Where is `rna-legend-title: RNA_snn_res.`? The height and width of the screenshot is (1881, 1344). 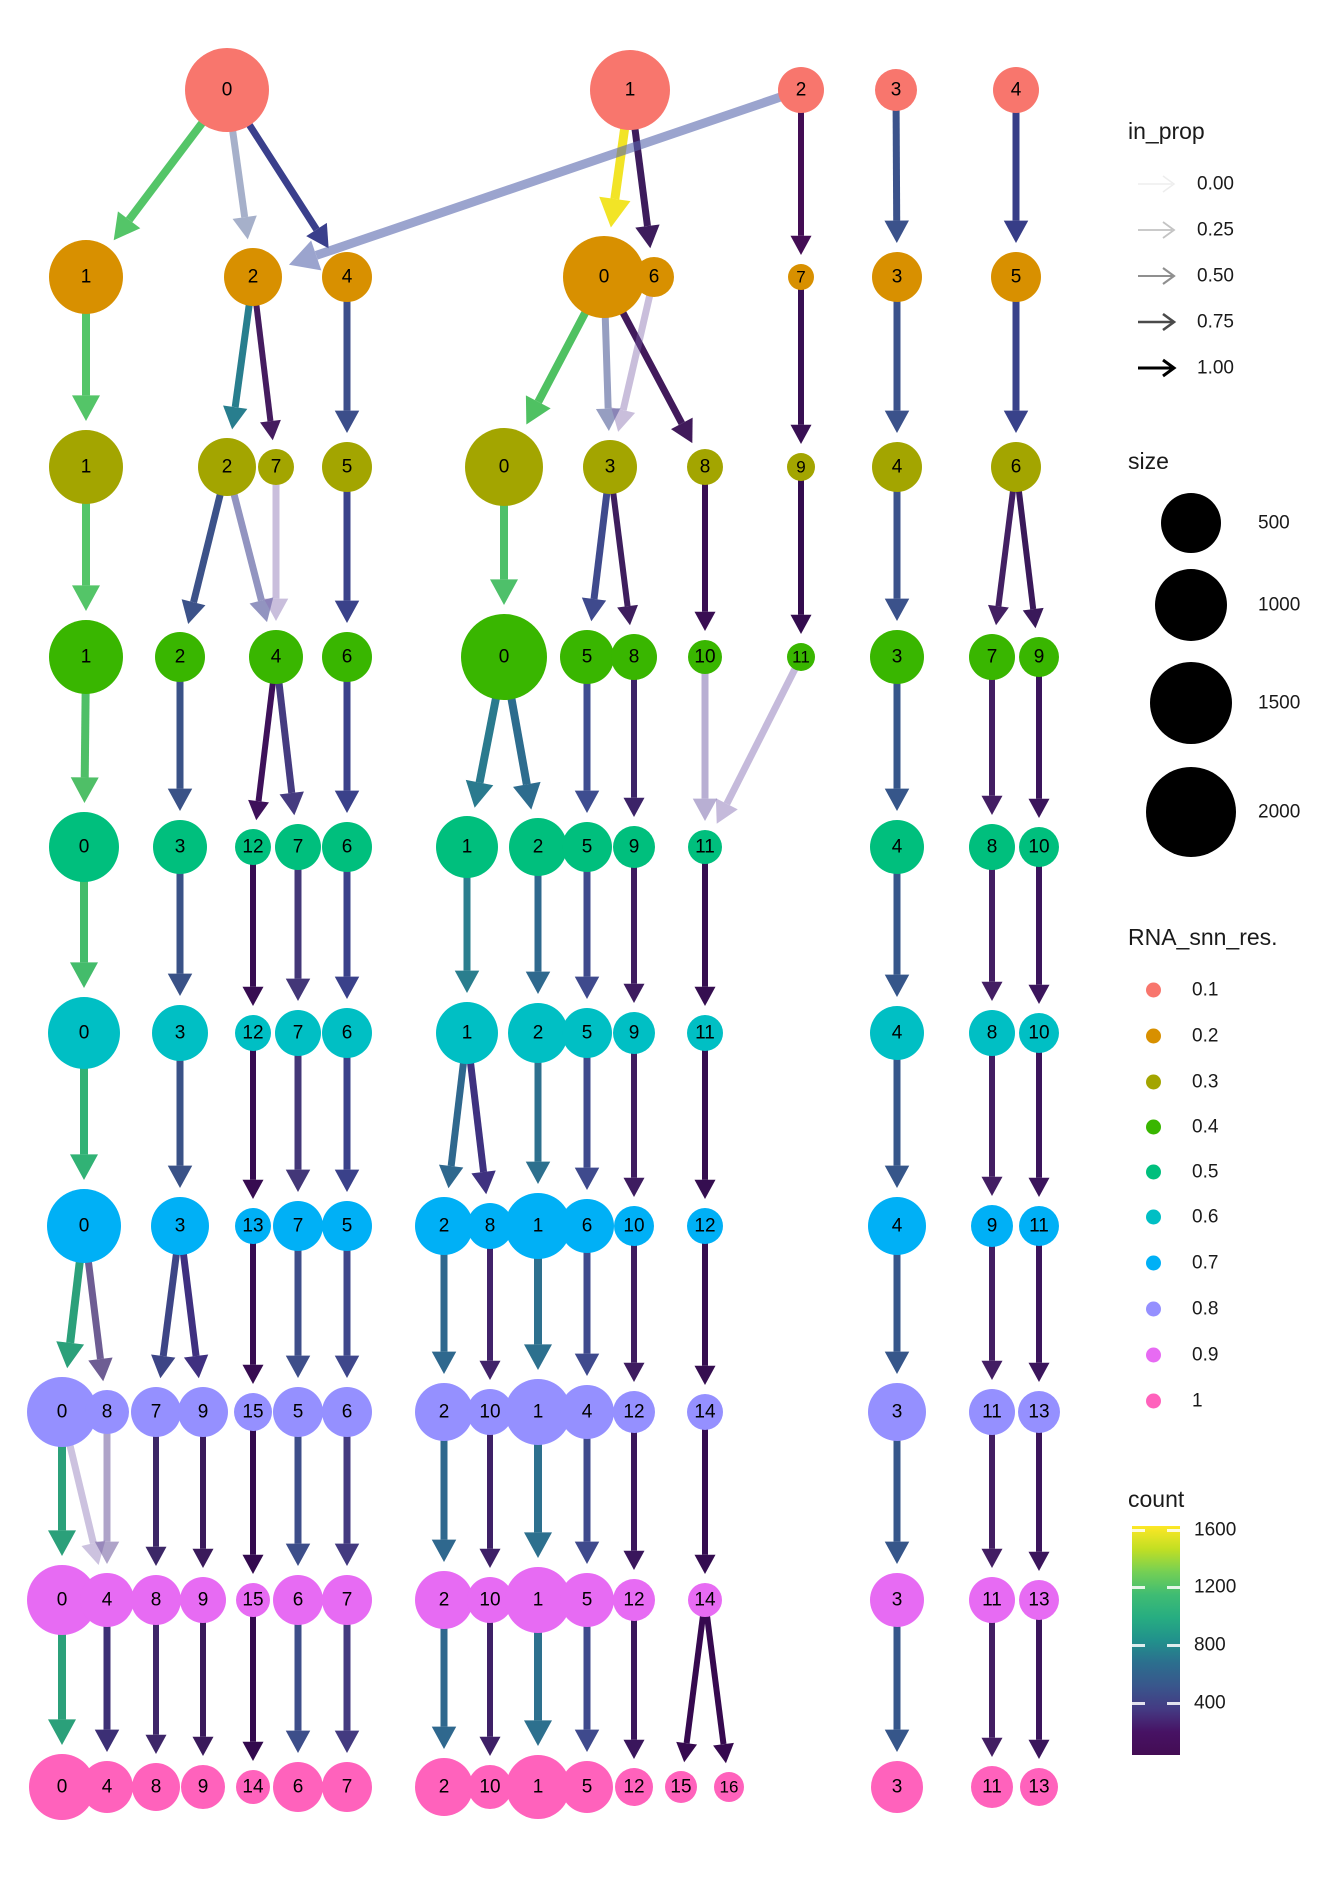 rna-legend-title: RNA_snn_res. is located at coordinates (1203, 937).